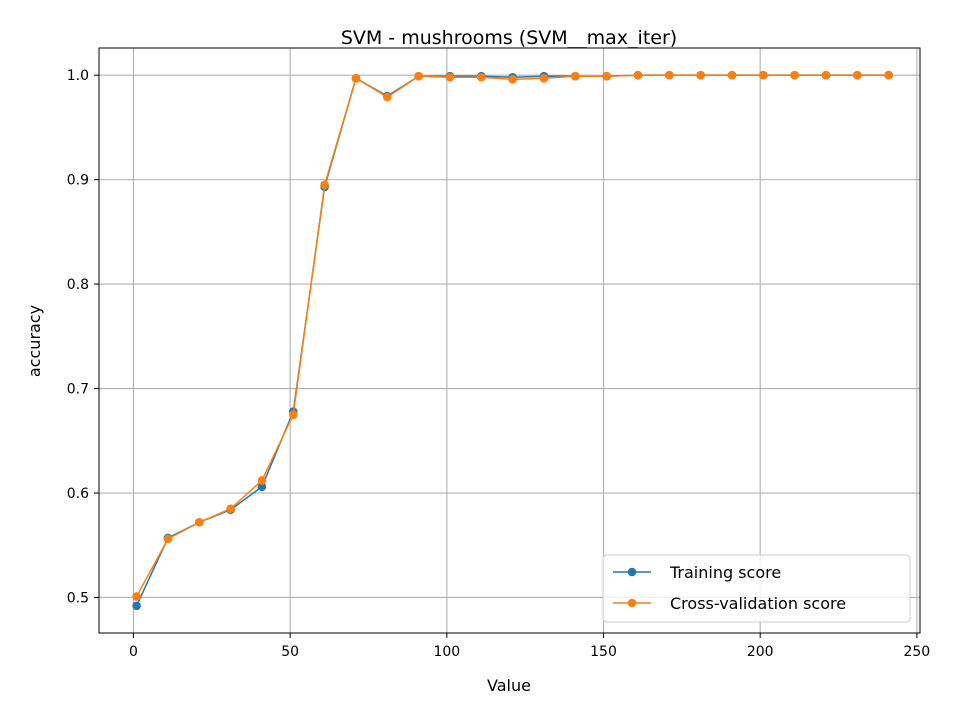 The height and width of the screenshot is (720, 960). Describe the element at coordinates (758, 603) in the screenshot. I see `legend-label: Cross-validation score` at that location.